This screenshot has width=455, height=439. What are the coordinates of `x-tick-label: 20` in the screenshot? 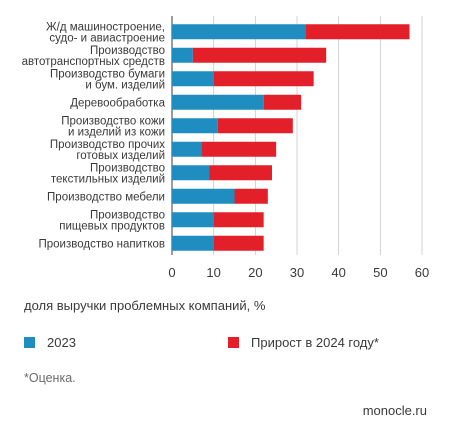 It's located at (255, 272).